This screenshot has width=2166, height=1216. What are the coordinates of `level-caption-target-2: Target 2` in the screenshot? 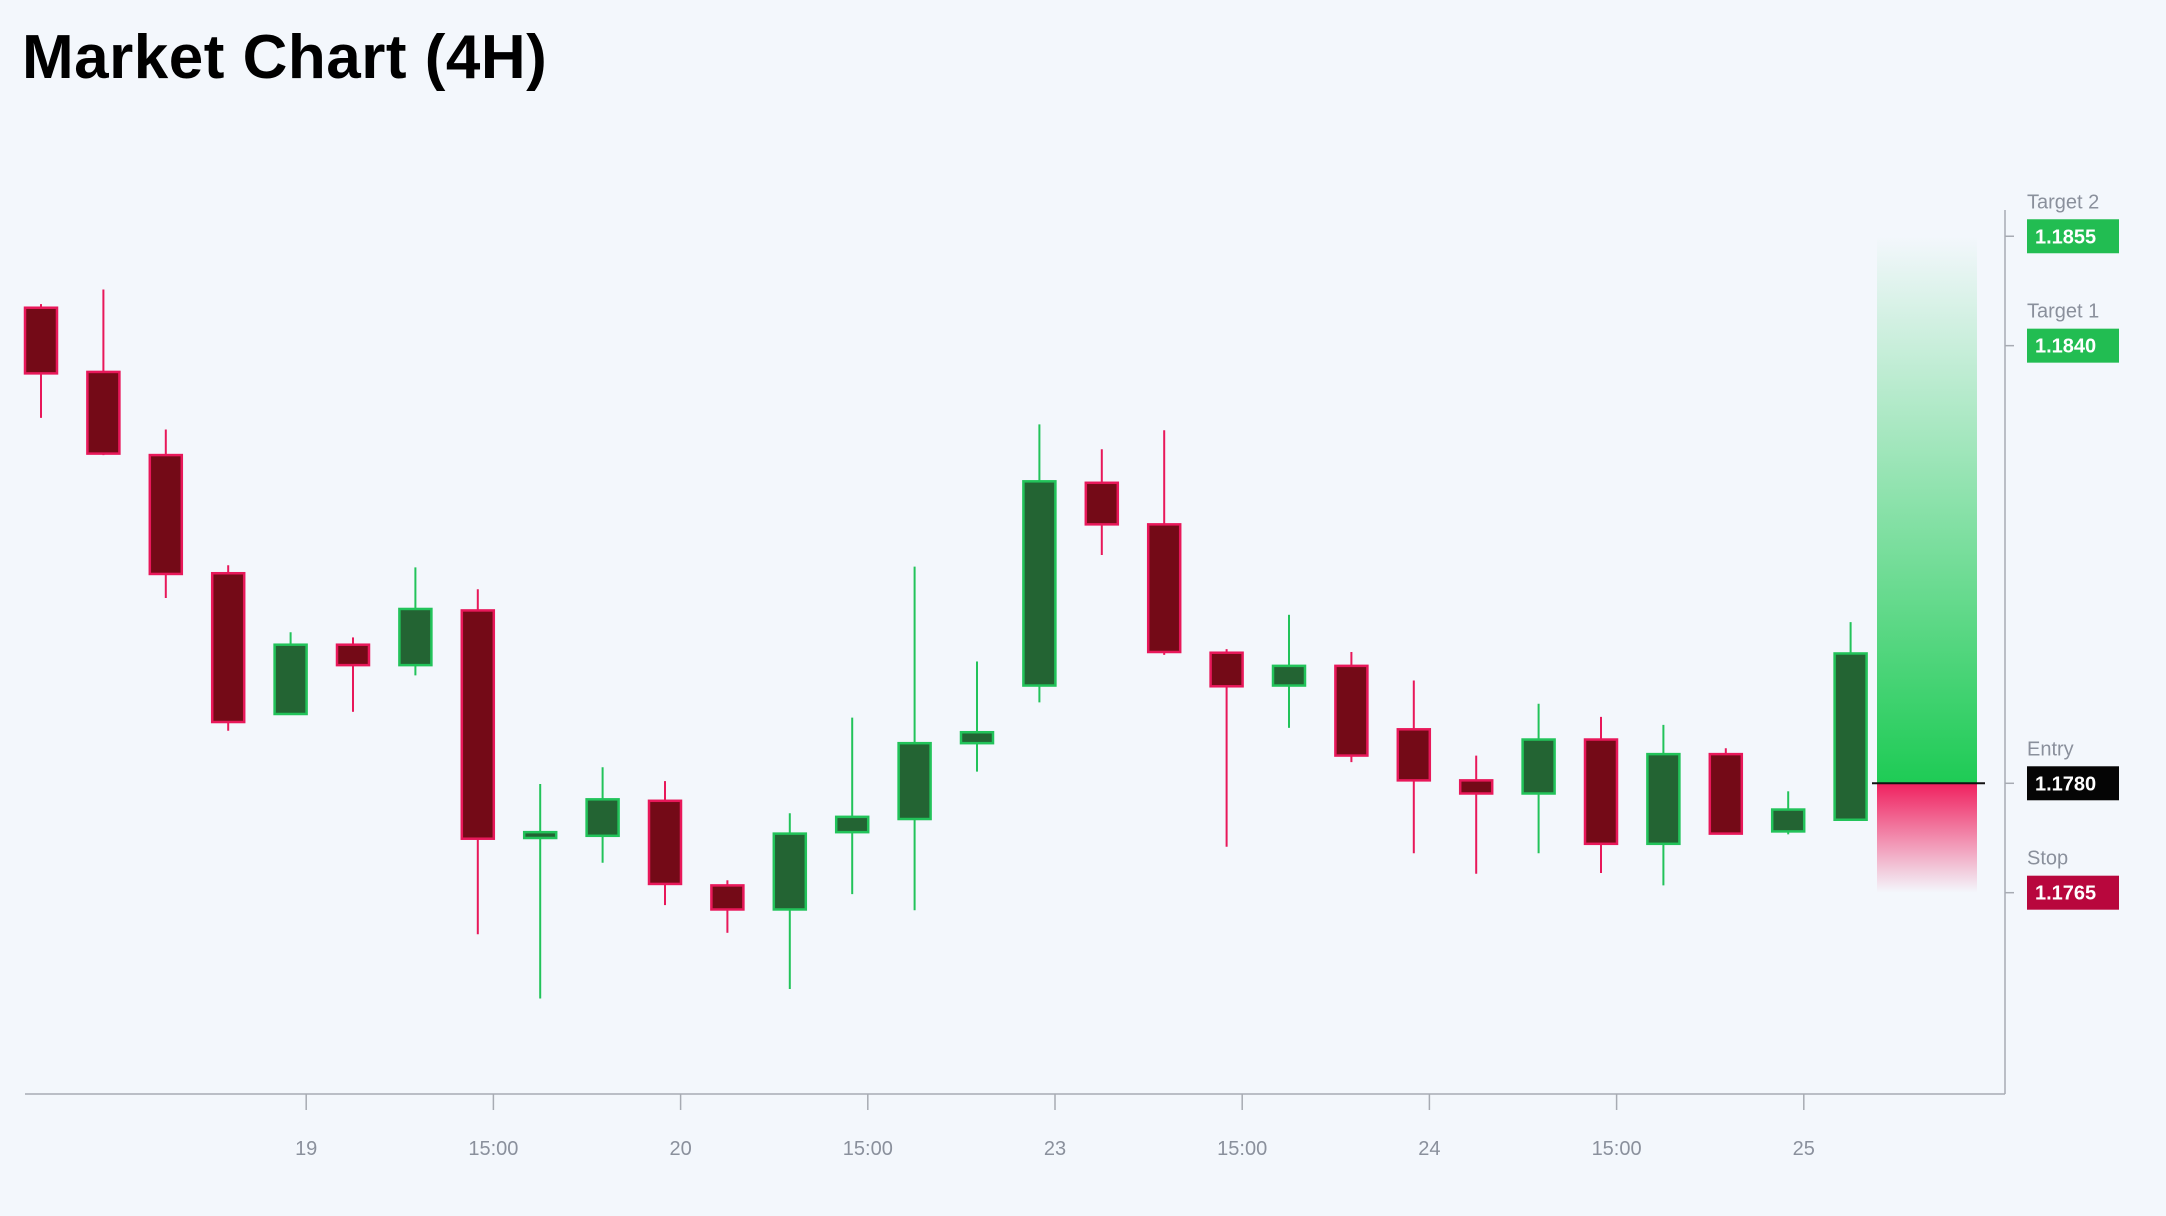 It's located at (2063, 202).